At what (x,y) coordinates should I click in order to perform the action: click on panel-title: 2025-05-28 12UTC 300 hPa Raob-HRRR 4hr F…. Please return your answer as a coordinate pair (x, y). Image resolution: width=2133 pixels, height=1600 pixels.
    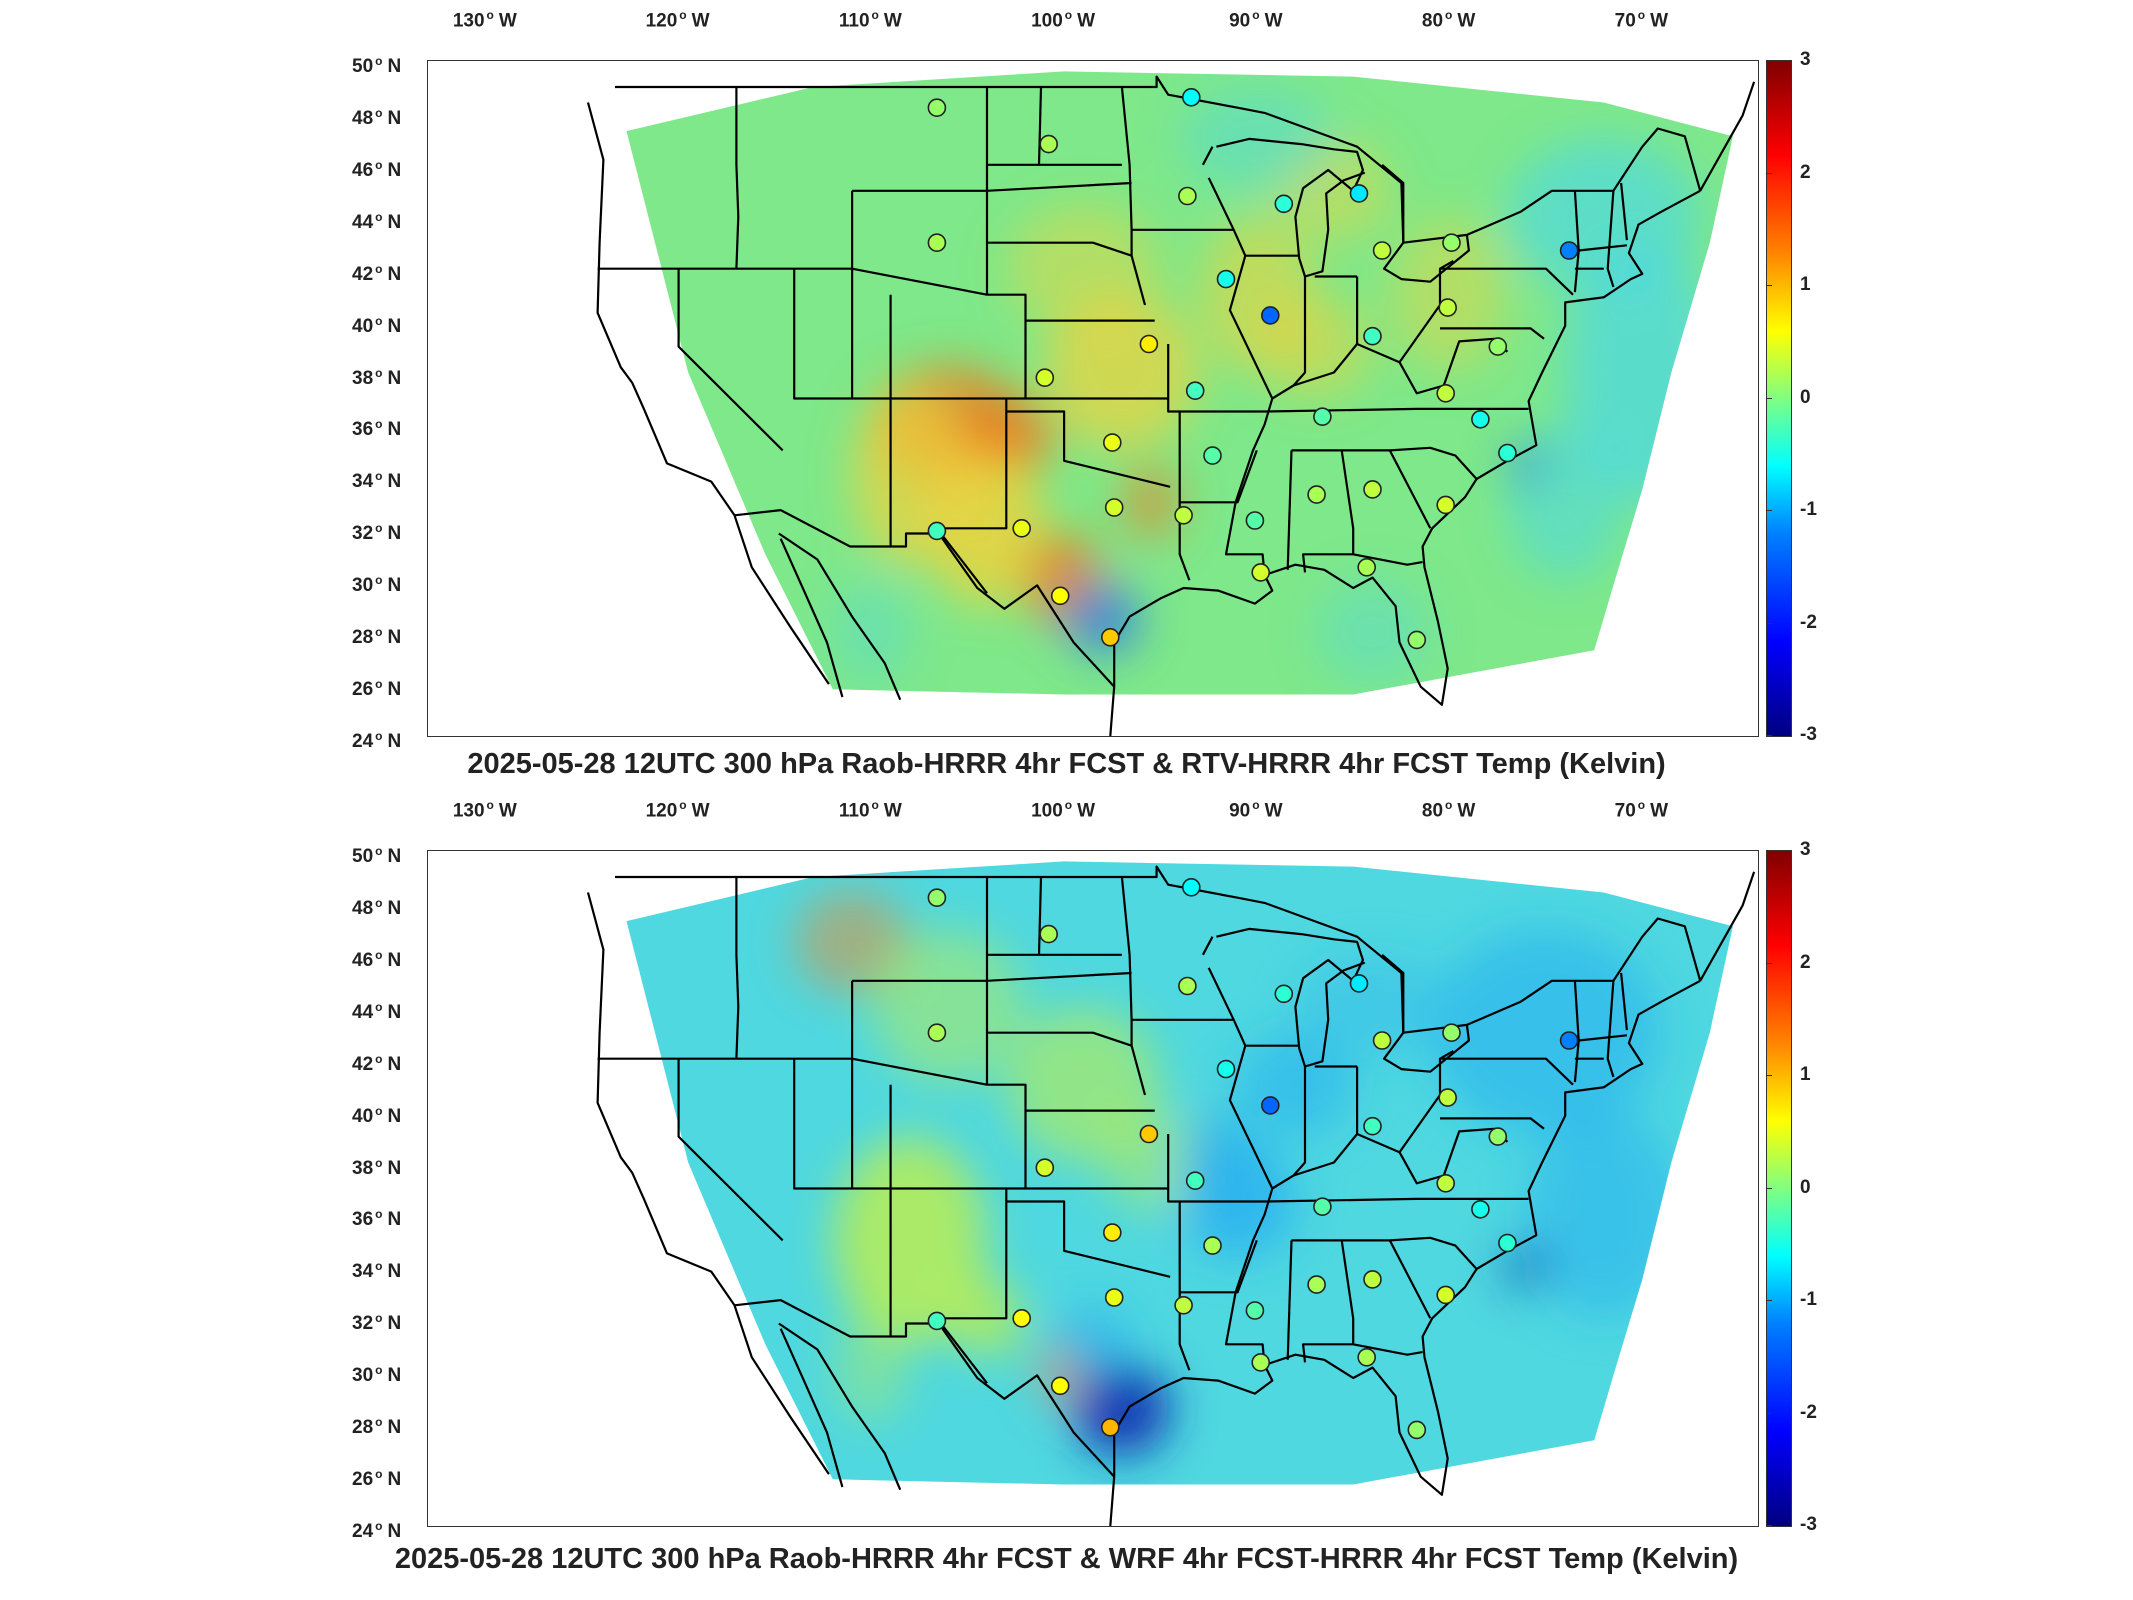
    Looking at the image, I should click on (1066, 1559).